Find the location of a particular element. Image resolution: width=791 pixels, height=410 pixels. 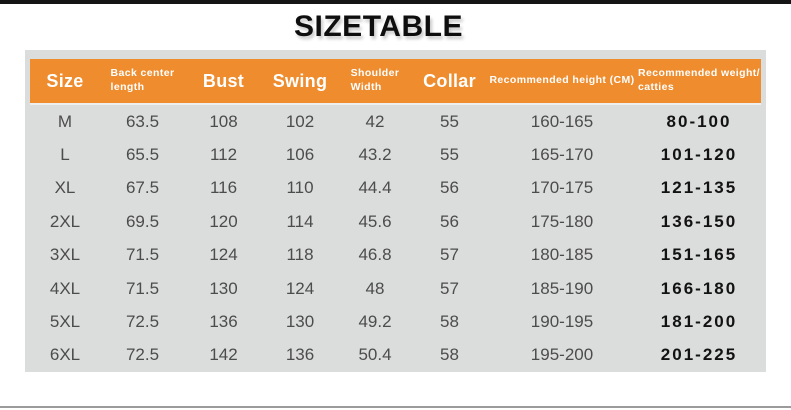

cell-shoulder-width: 42 is located at coordinates (375, 121).